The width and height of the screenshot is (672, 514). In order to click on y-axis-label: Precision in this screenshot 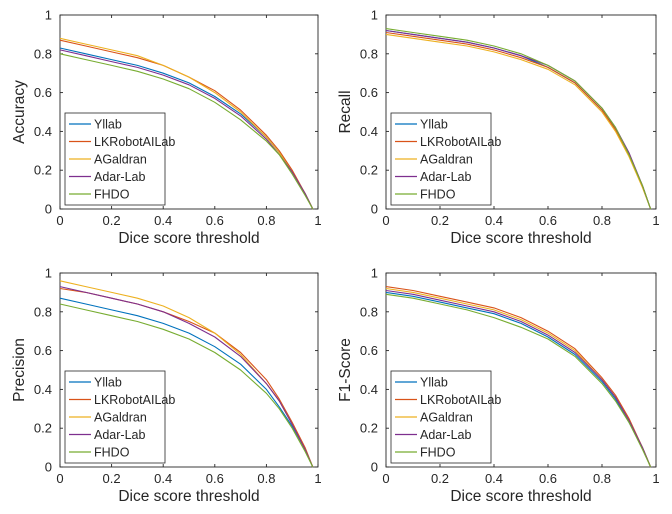, I will do `click(19, 370)`.